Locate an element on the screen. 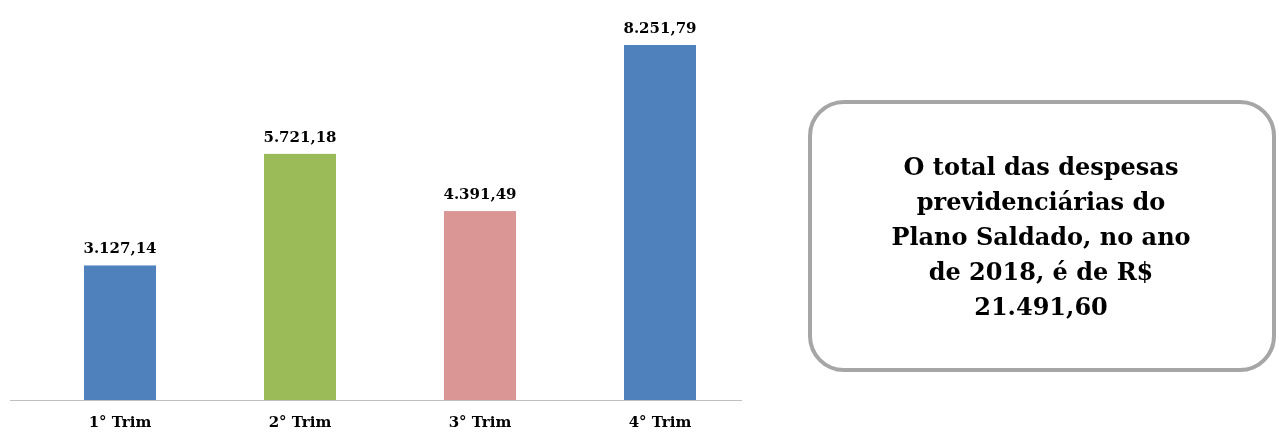  text: O total das despesas previdenciárias do Plano Saldado, no ano de 2018, é de R$ 21.491,60 is located at coordinates (1041, 237).